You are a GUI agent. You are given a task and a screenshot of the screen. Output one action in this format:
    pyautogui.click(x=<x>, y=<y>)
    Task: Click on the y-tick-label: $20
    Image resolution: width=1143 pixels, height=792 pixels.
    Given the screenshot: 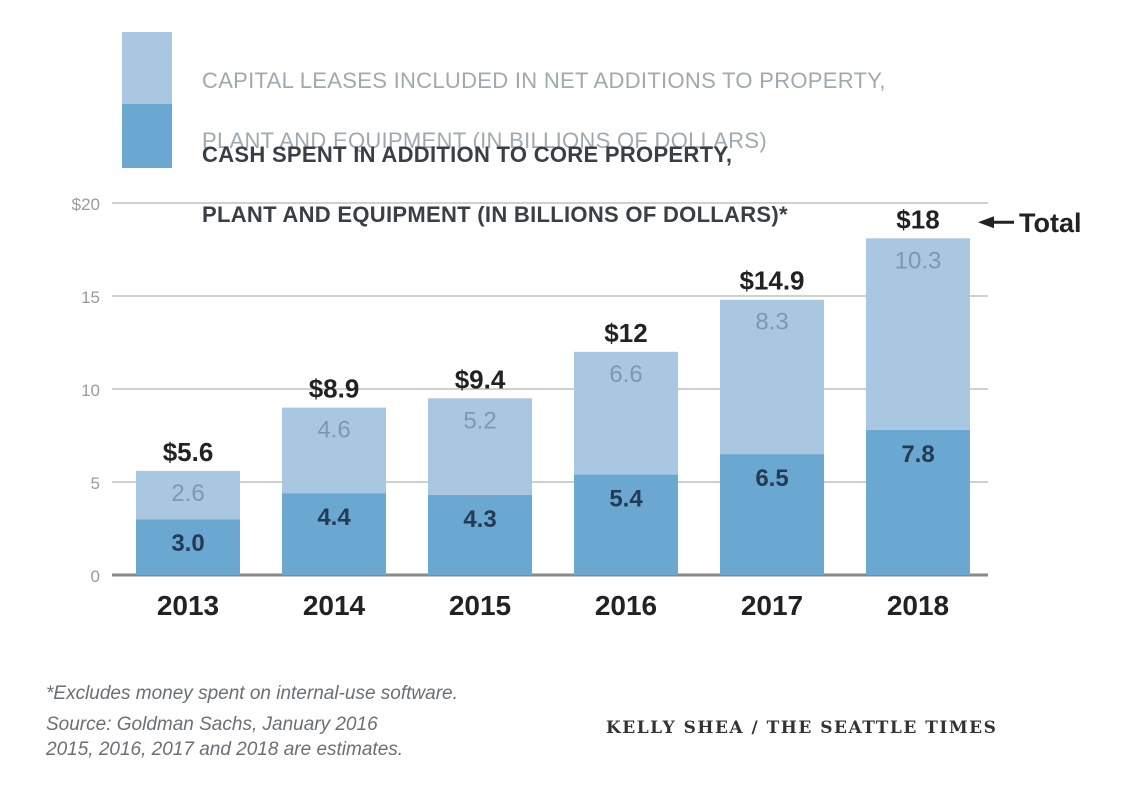 What is the action you would take?
    pyautogui.click(x=86, y=204)
    